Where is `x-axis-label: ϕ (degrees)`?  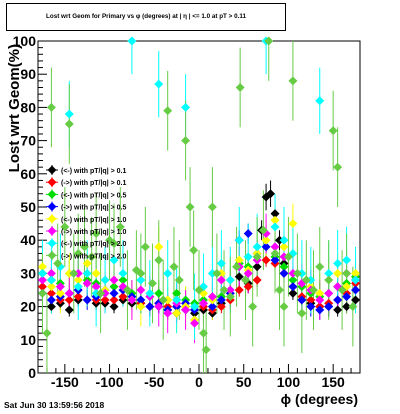
x-axis-label: ϕ (degrees) is located at coordinates (319, 399).